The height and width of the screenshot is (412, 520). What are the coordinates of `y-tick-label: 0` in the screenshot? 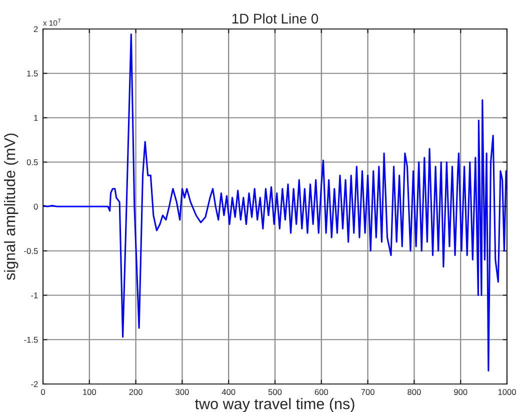 It's located at (36, 207).